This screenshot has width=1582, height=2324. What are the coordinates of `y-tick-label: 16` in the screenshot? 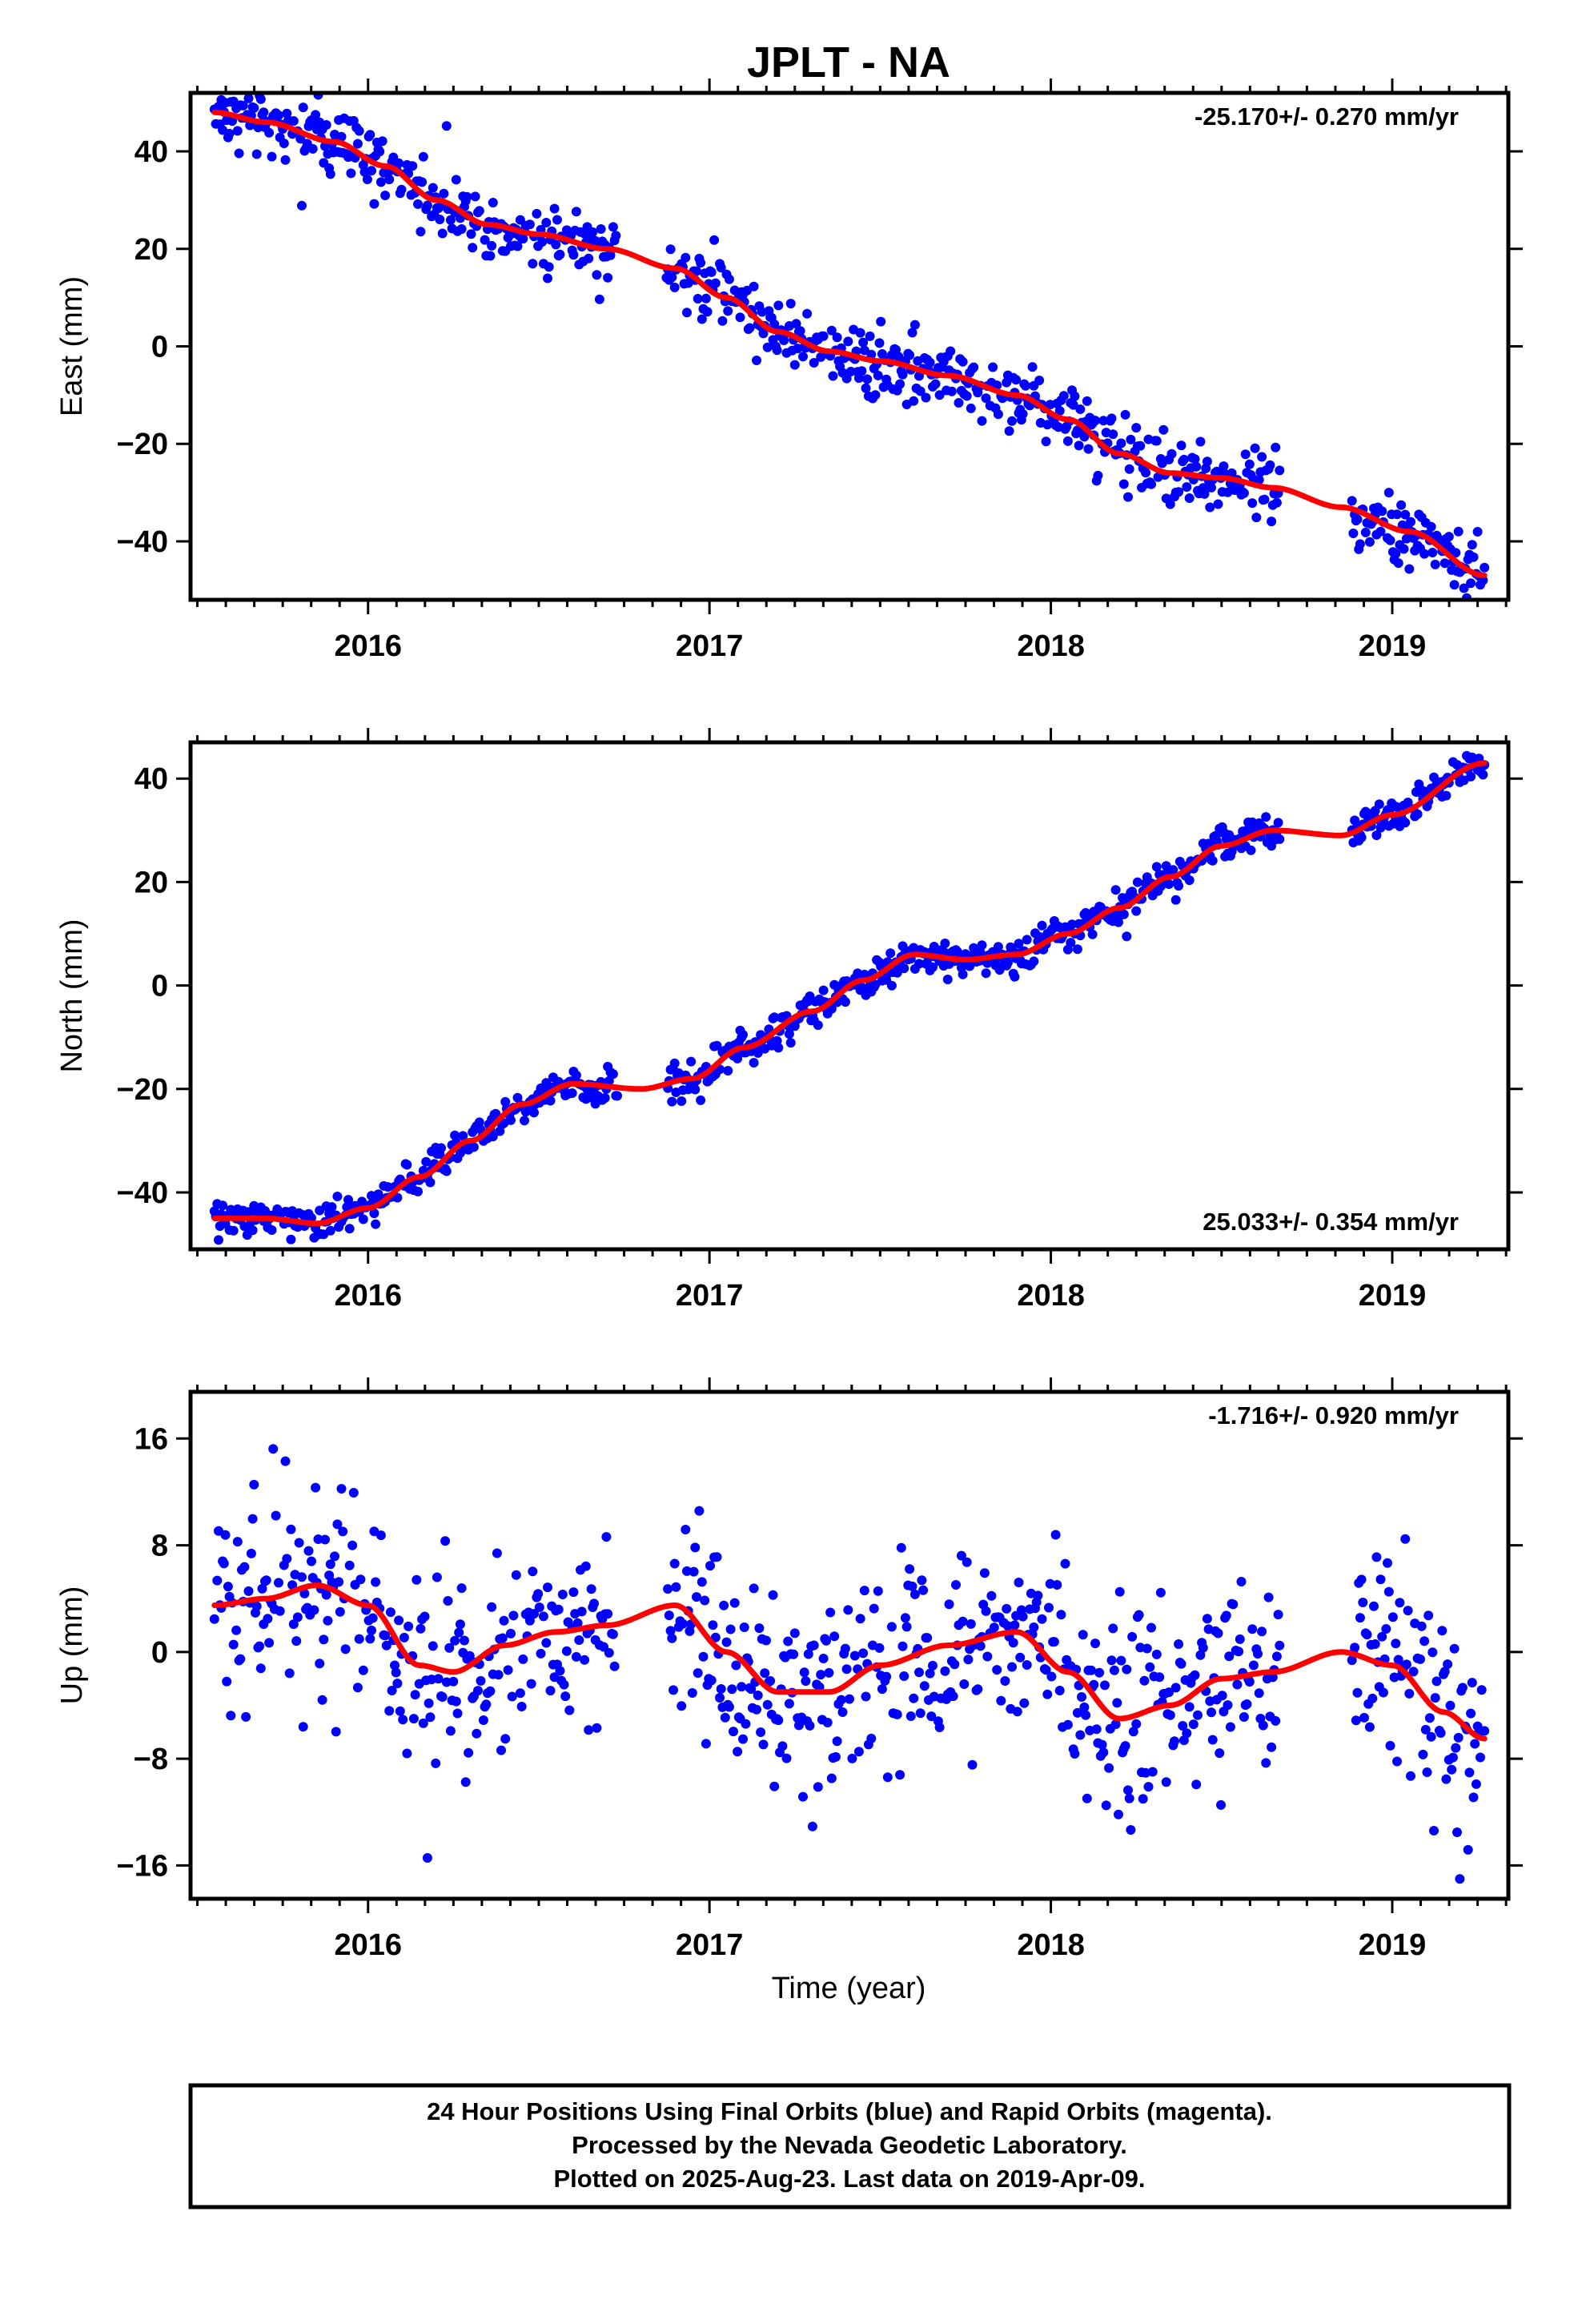 It's located at (151, 1439).